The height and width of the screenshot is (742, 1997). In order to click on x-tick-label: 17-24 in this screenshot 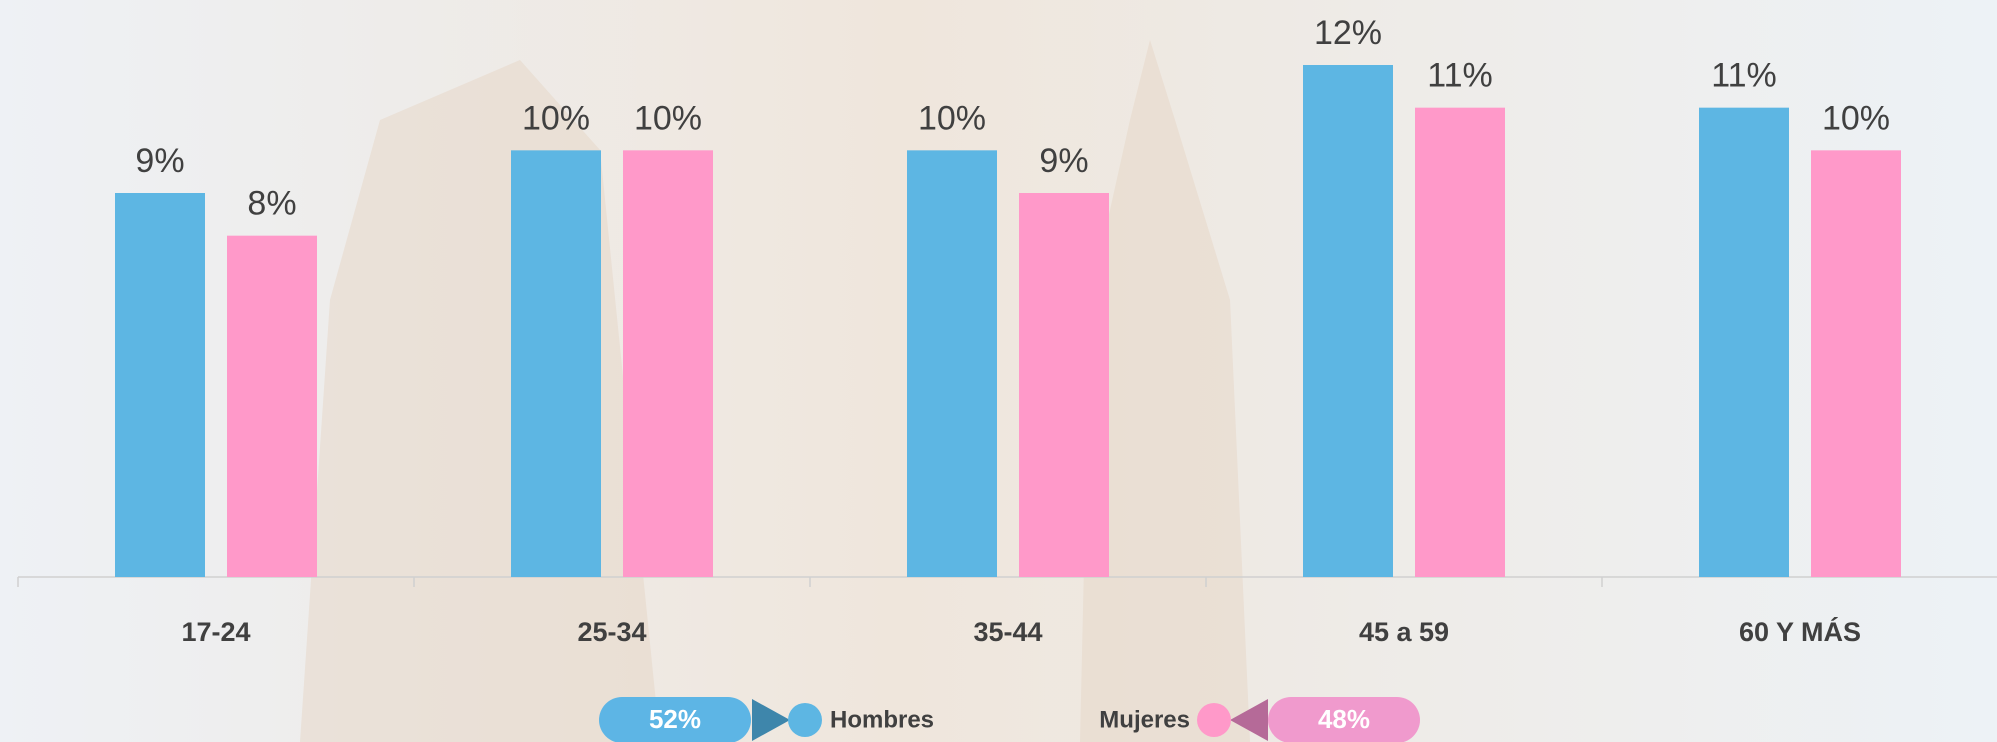, I will do `click(215, 632)`.